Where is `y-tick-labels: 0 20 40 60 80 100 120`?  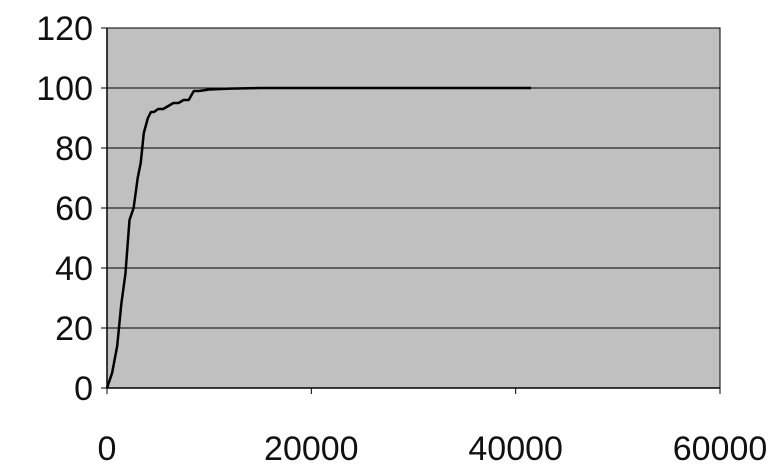 y-tick-labels: 0 20 40 60 80 100 120 is located at coordinates (64, 209).